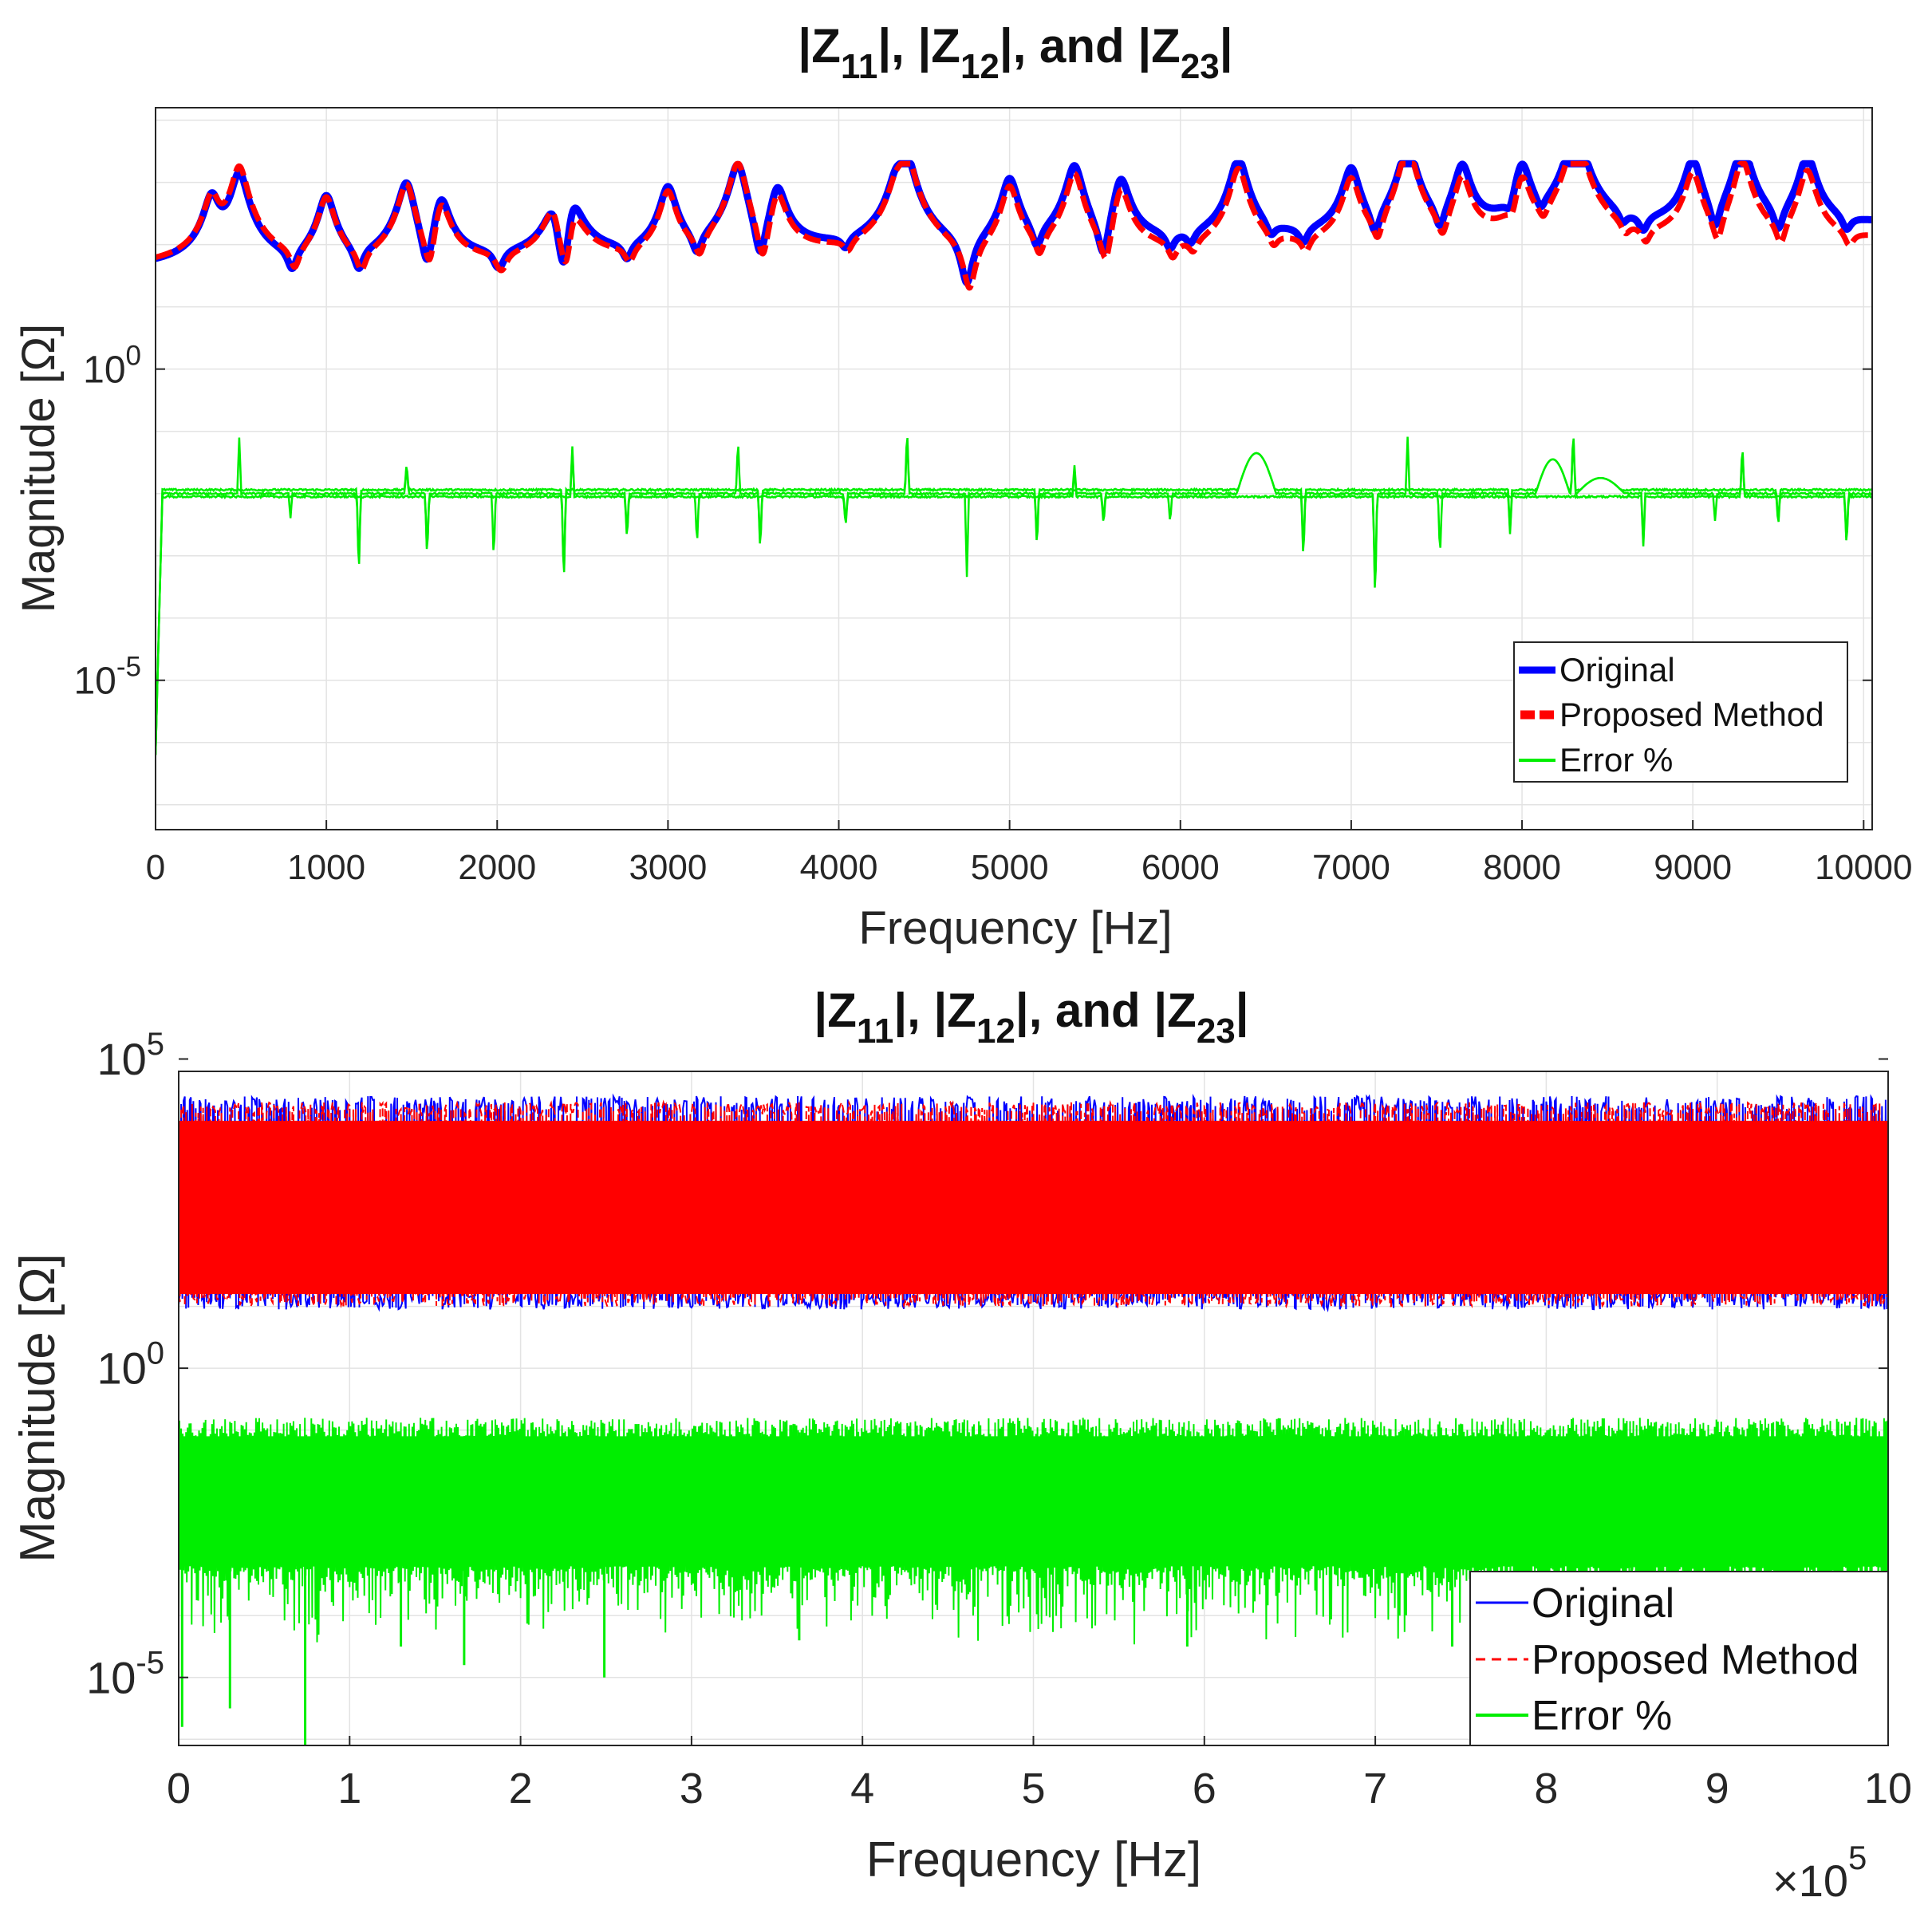 This screenshot has height=1909, width=1932. What do you see at coordinates (1180, 868) in the screenshot?
I see `top-xtick-label: 6000` at bounding box center [1180, 868].